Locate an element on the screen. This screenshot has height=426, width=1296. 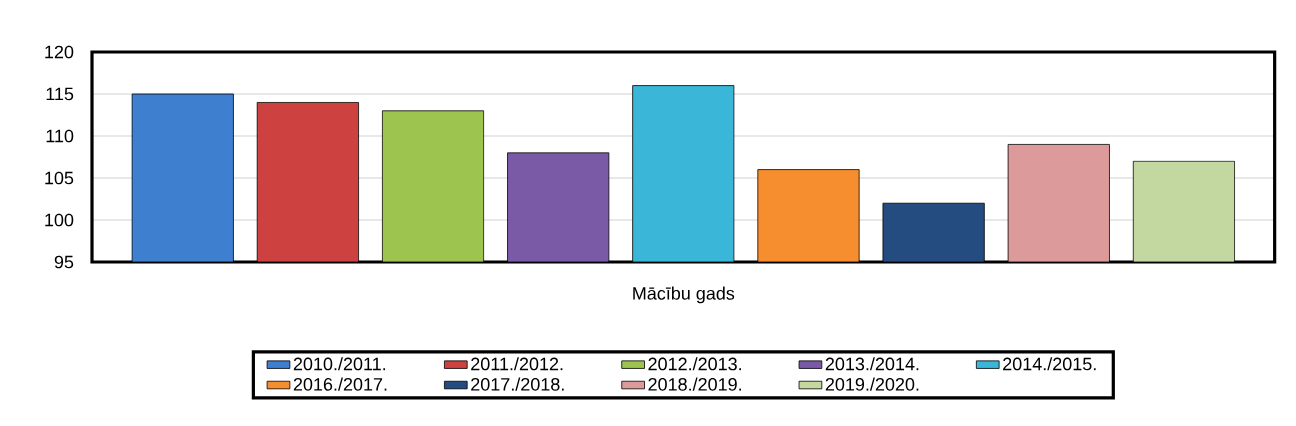
y-tick-label: 95 is located at coordinates (64, 262).